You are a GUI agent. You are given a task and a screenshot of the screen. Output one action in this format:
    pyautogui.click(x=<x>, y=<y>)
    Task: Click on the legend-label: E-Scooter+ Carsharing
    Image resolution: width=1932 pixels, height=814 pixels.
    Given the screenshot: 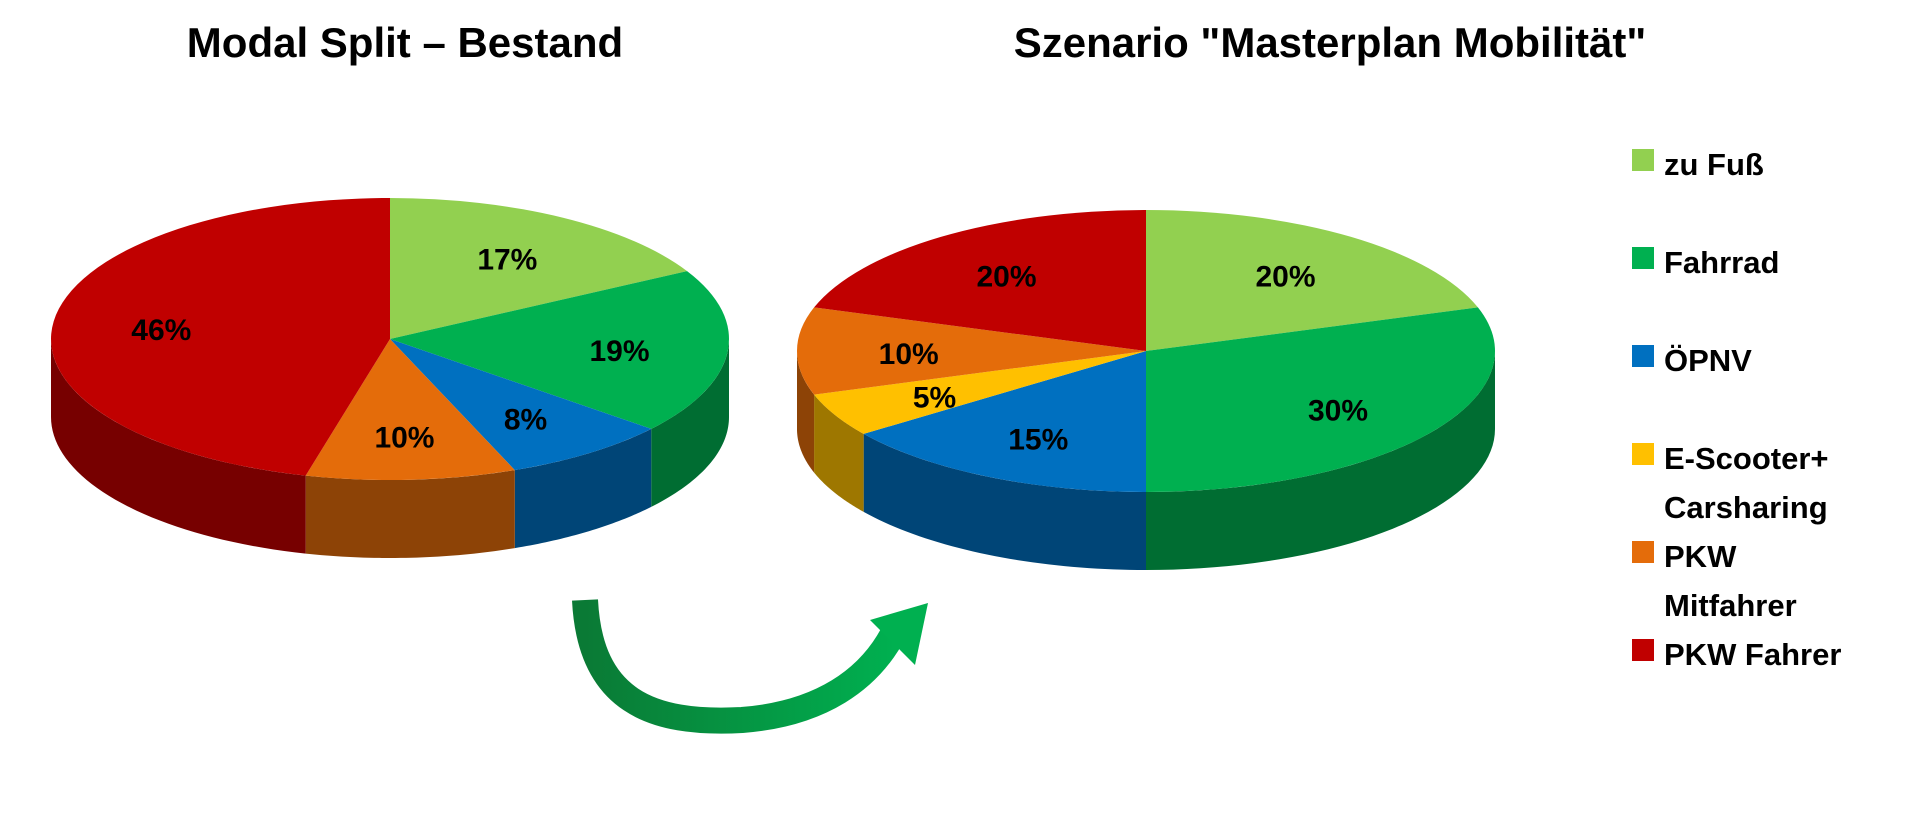 What is the action you would take?
    pyautogui.click(x=1746, y=483)
    